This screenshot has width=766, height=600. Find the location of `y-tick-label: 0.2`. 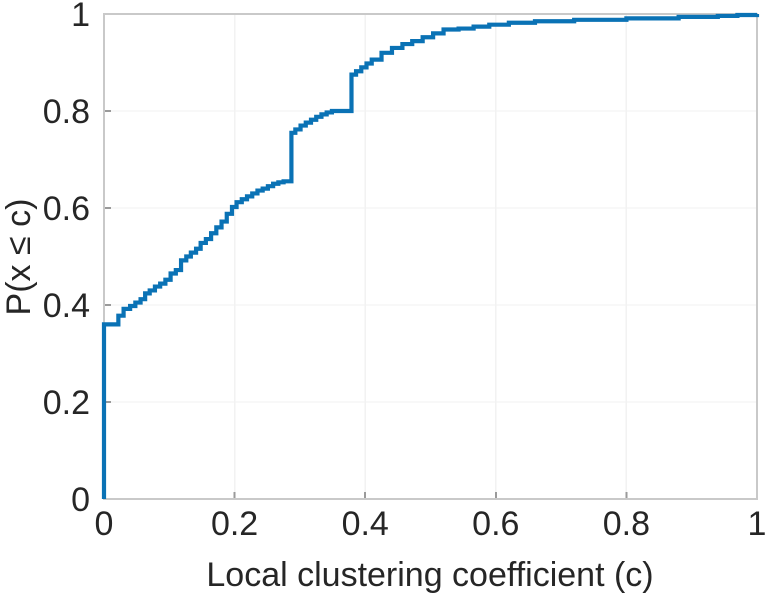

y-tick-label: 0.2 is located at coordinates (66, 403).